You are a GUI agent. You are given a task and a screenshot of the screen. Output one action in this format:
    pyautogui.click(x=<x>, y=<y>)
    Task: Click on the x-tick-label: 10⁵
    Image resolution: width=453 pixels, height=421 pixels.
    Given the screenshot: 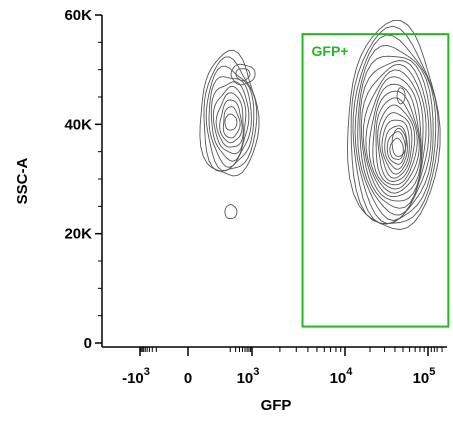 What is the action you would take?
    pyautogui.click(x=424, y=376)
    